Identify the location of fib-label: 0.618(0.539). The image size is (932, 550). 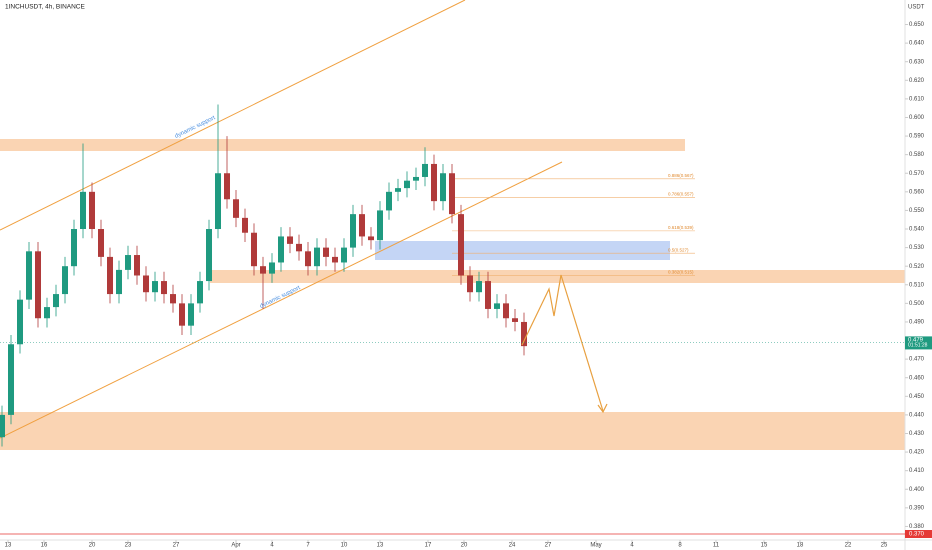
(681, 227).